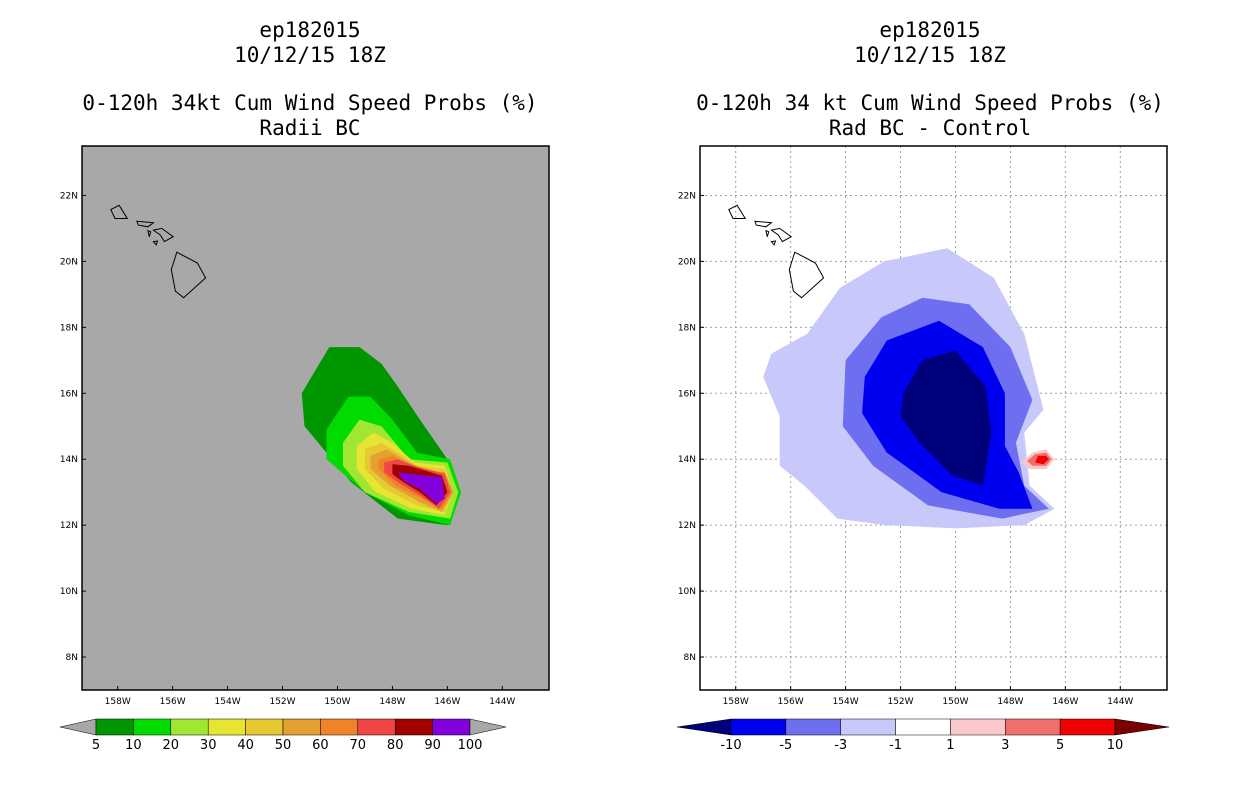 This screenshot has height=800, width=1236. I want to click on colorbar-label: 20, so click(171, 745).